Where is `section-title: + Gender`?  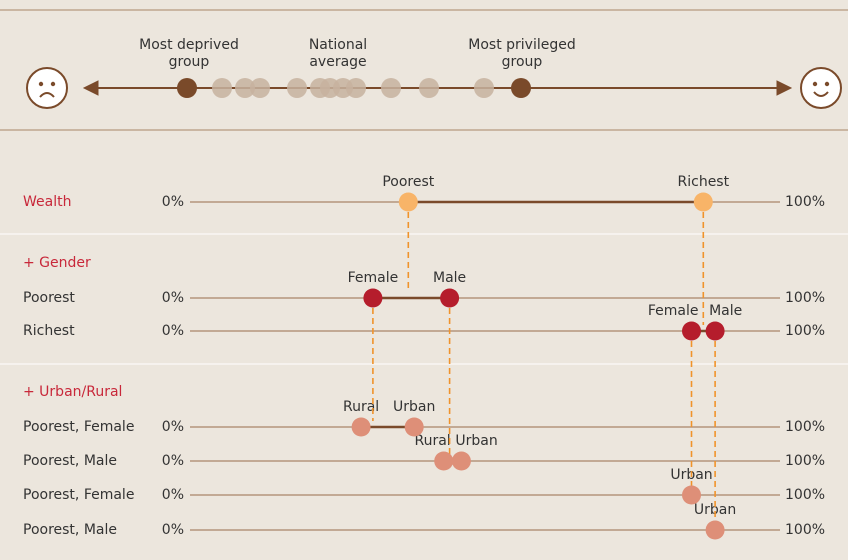
section-title: + Gender is located at coordinates (57, 263).